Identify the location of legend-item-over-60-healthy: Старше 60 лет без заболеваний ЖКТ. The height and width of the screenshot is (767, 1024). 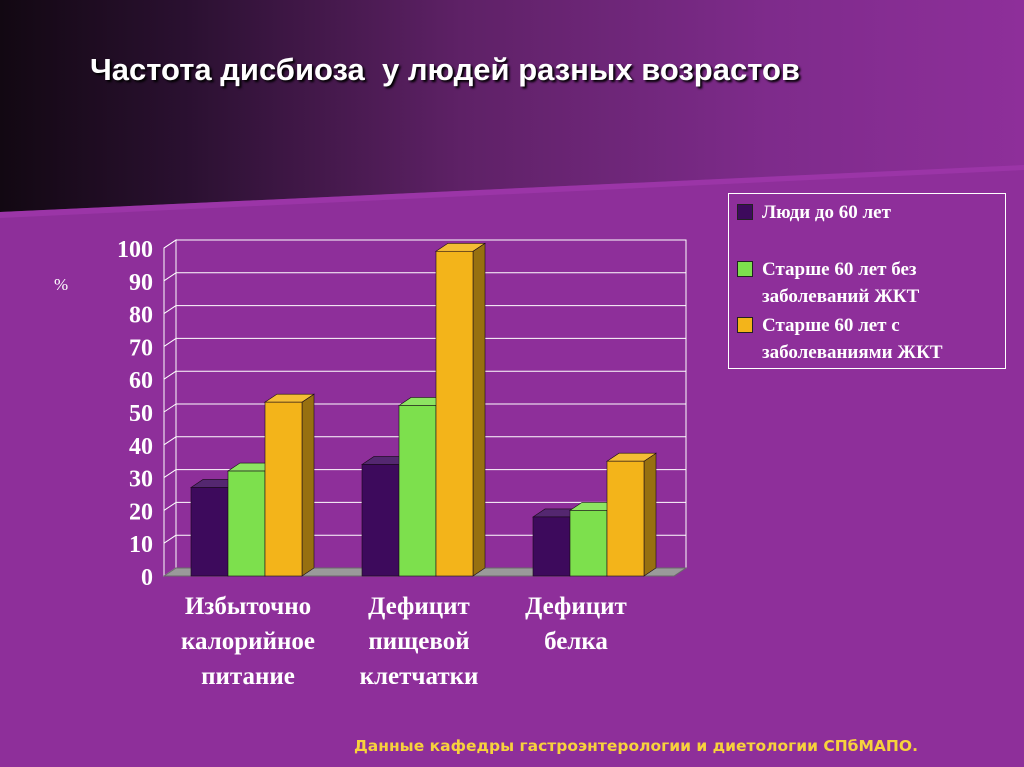
(828, 283).